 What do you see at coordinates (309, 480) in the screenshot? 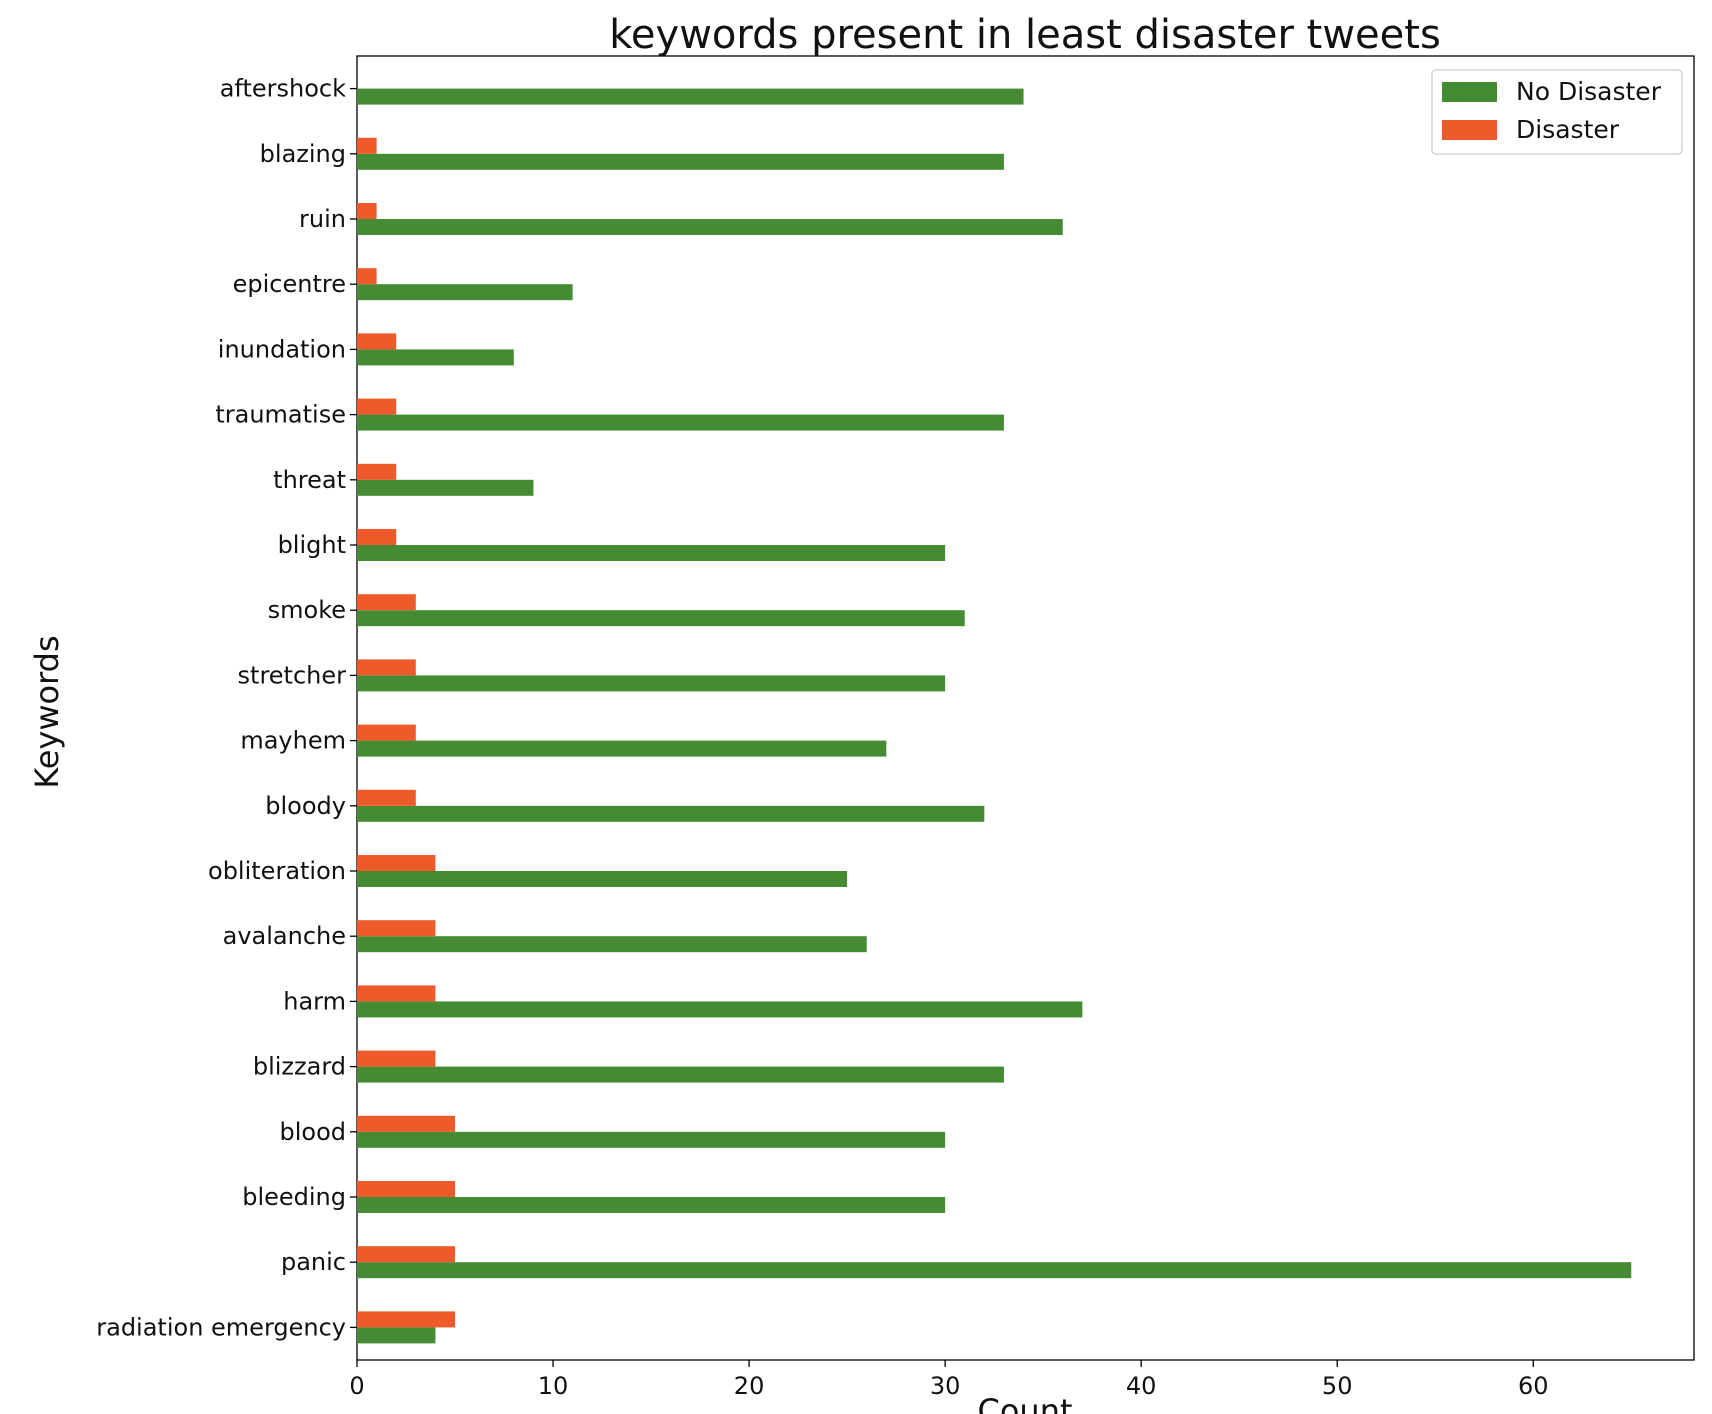
I see `y-tick-label: threat` at bounding box center [309, 480].